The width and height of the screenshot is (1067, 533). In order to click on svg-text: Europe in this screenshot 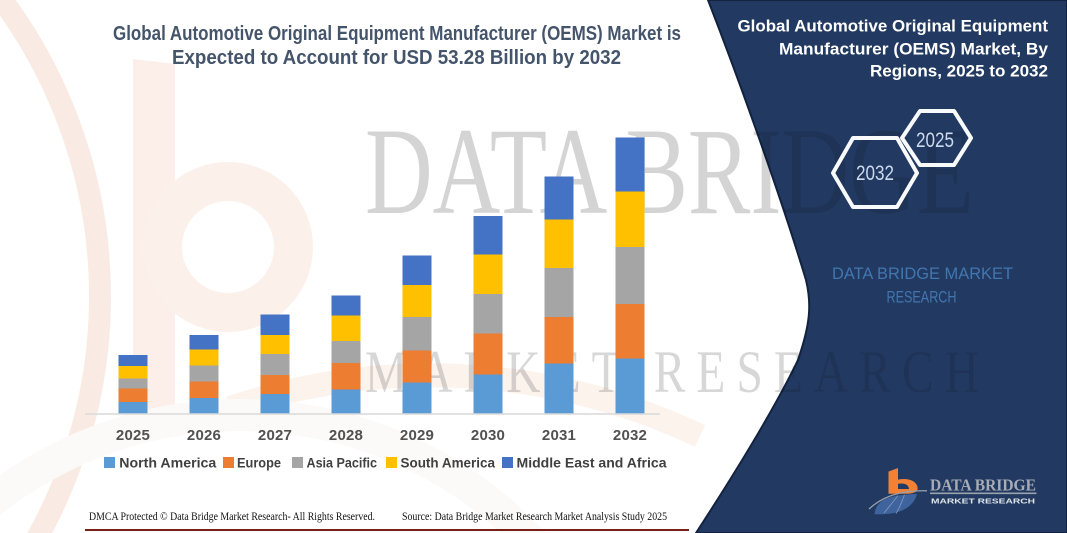, I will do `click(259, 463)`.